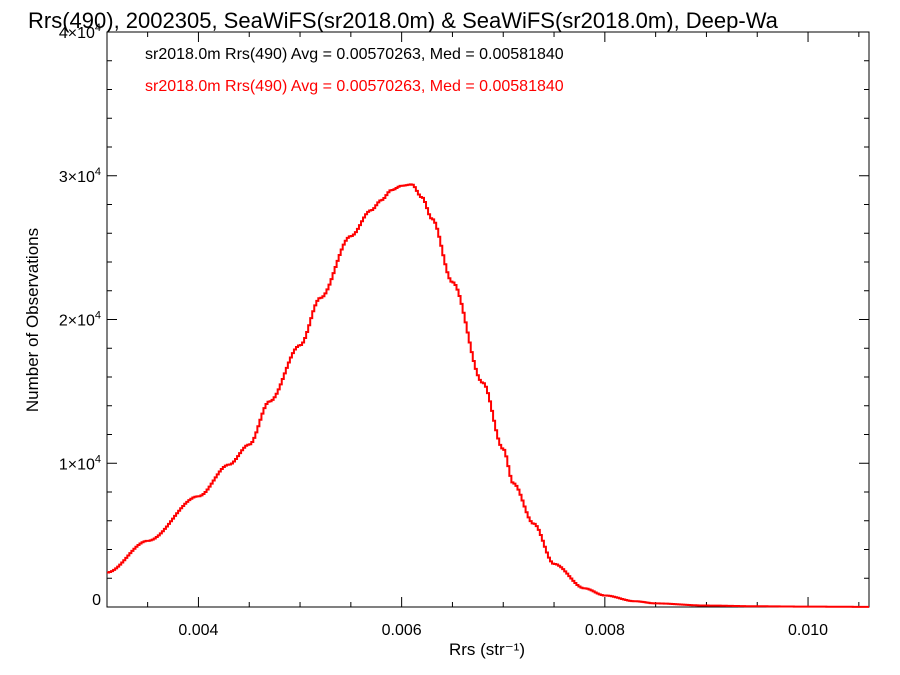  Describe the element at coordinates (198, 630) in the screenshot. I see `x-tick-label: 0.004` at that location.